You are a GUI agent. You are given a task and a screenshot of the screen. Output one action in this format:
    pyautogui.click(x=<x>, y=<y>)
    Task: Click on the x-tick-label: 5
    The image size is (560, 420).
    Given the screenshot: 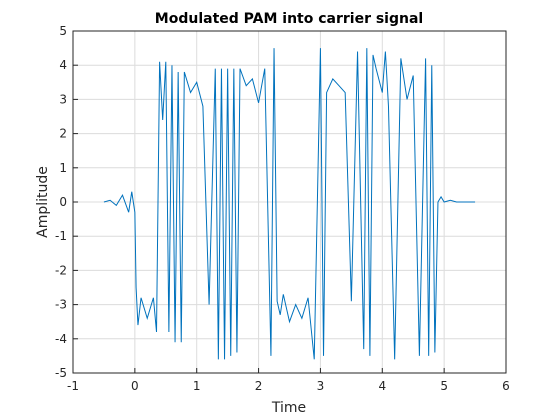 What is the action you would take?
    pyautogui.click(x=444, y=386)
    